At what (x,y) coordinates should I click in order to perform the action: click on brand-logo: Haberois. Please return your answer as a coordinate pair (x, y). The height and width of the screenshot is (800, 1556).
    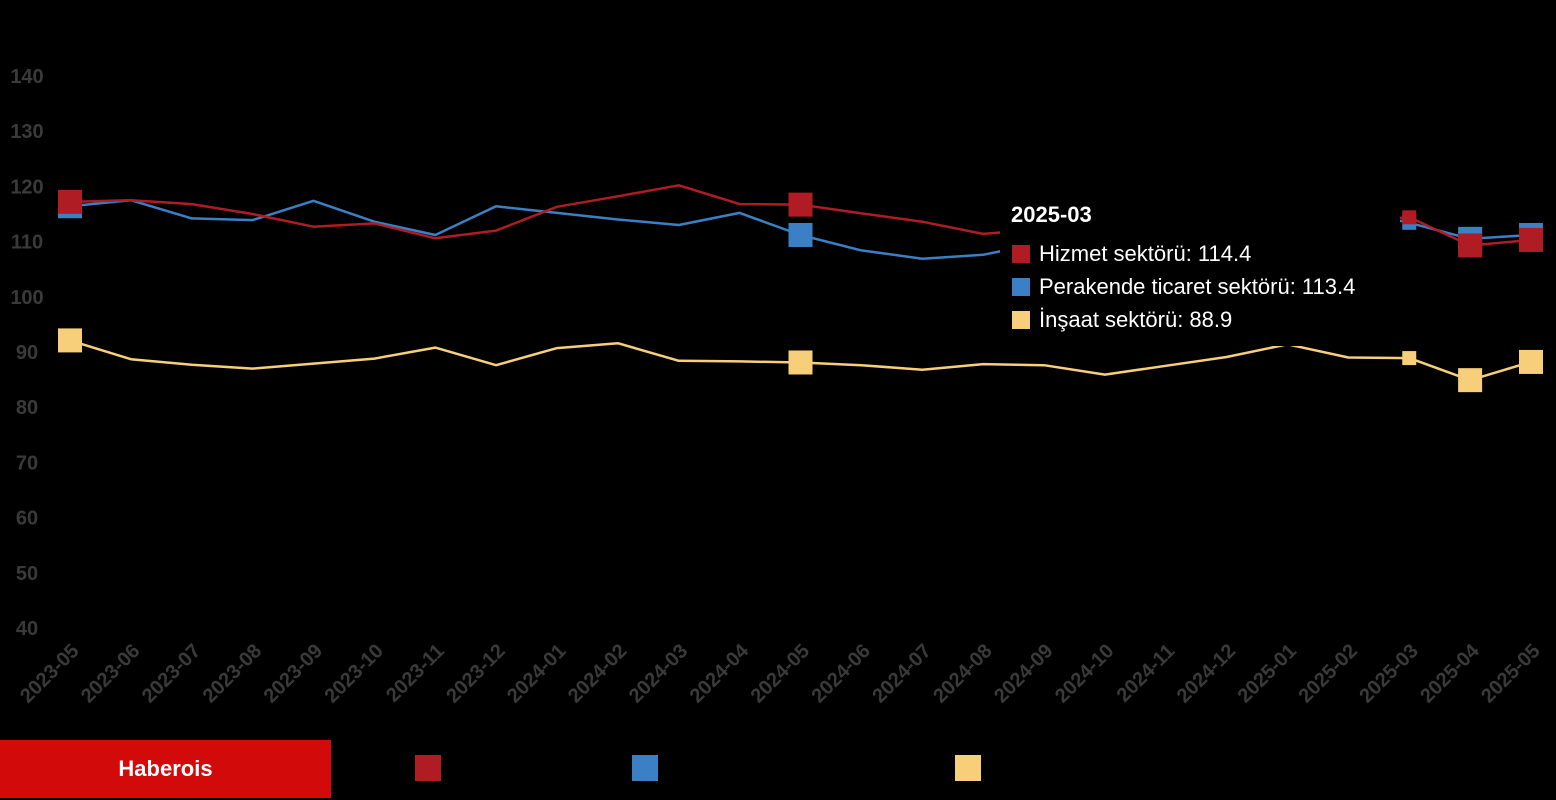
    Looking at the image, I should click on (165, 769).